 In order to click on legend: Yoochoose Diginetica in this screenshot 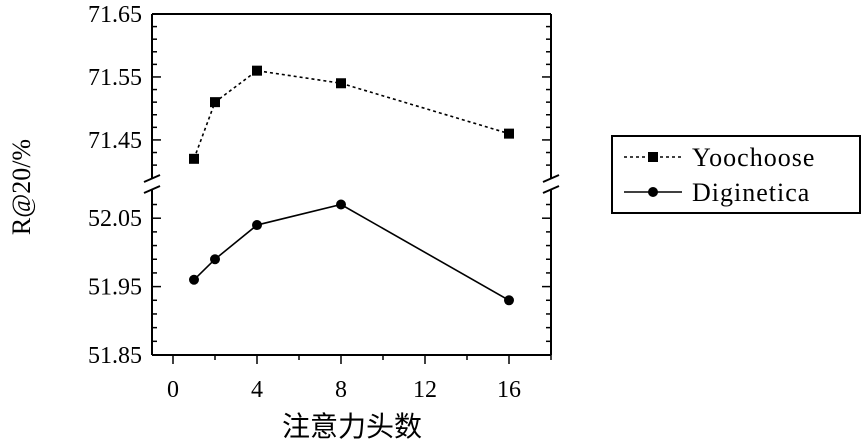, I will do `click(736, 174)`.